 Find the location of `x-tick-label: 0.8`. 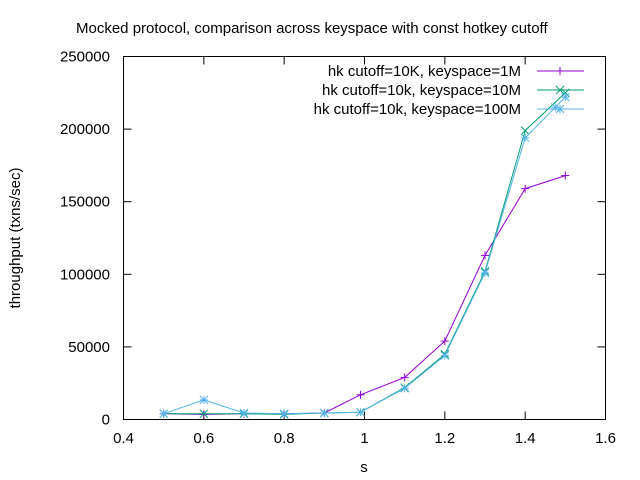

x-tick-label: 0.8 is located at coordinates (284, 438).